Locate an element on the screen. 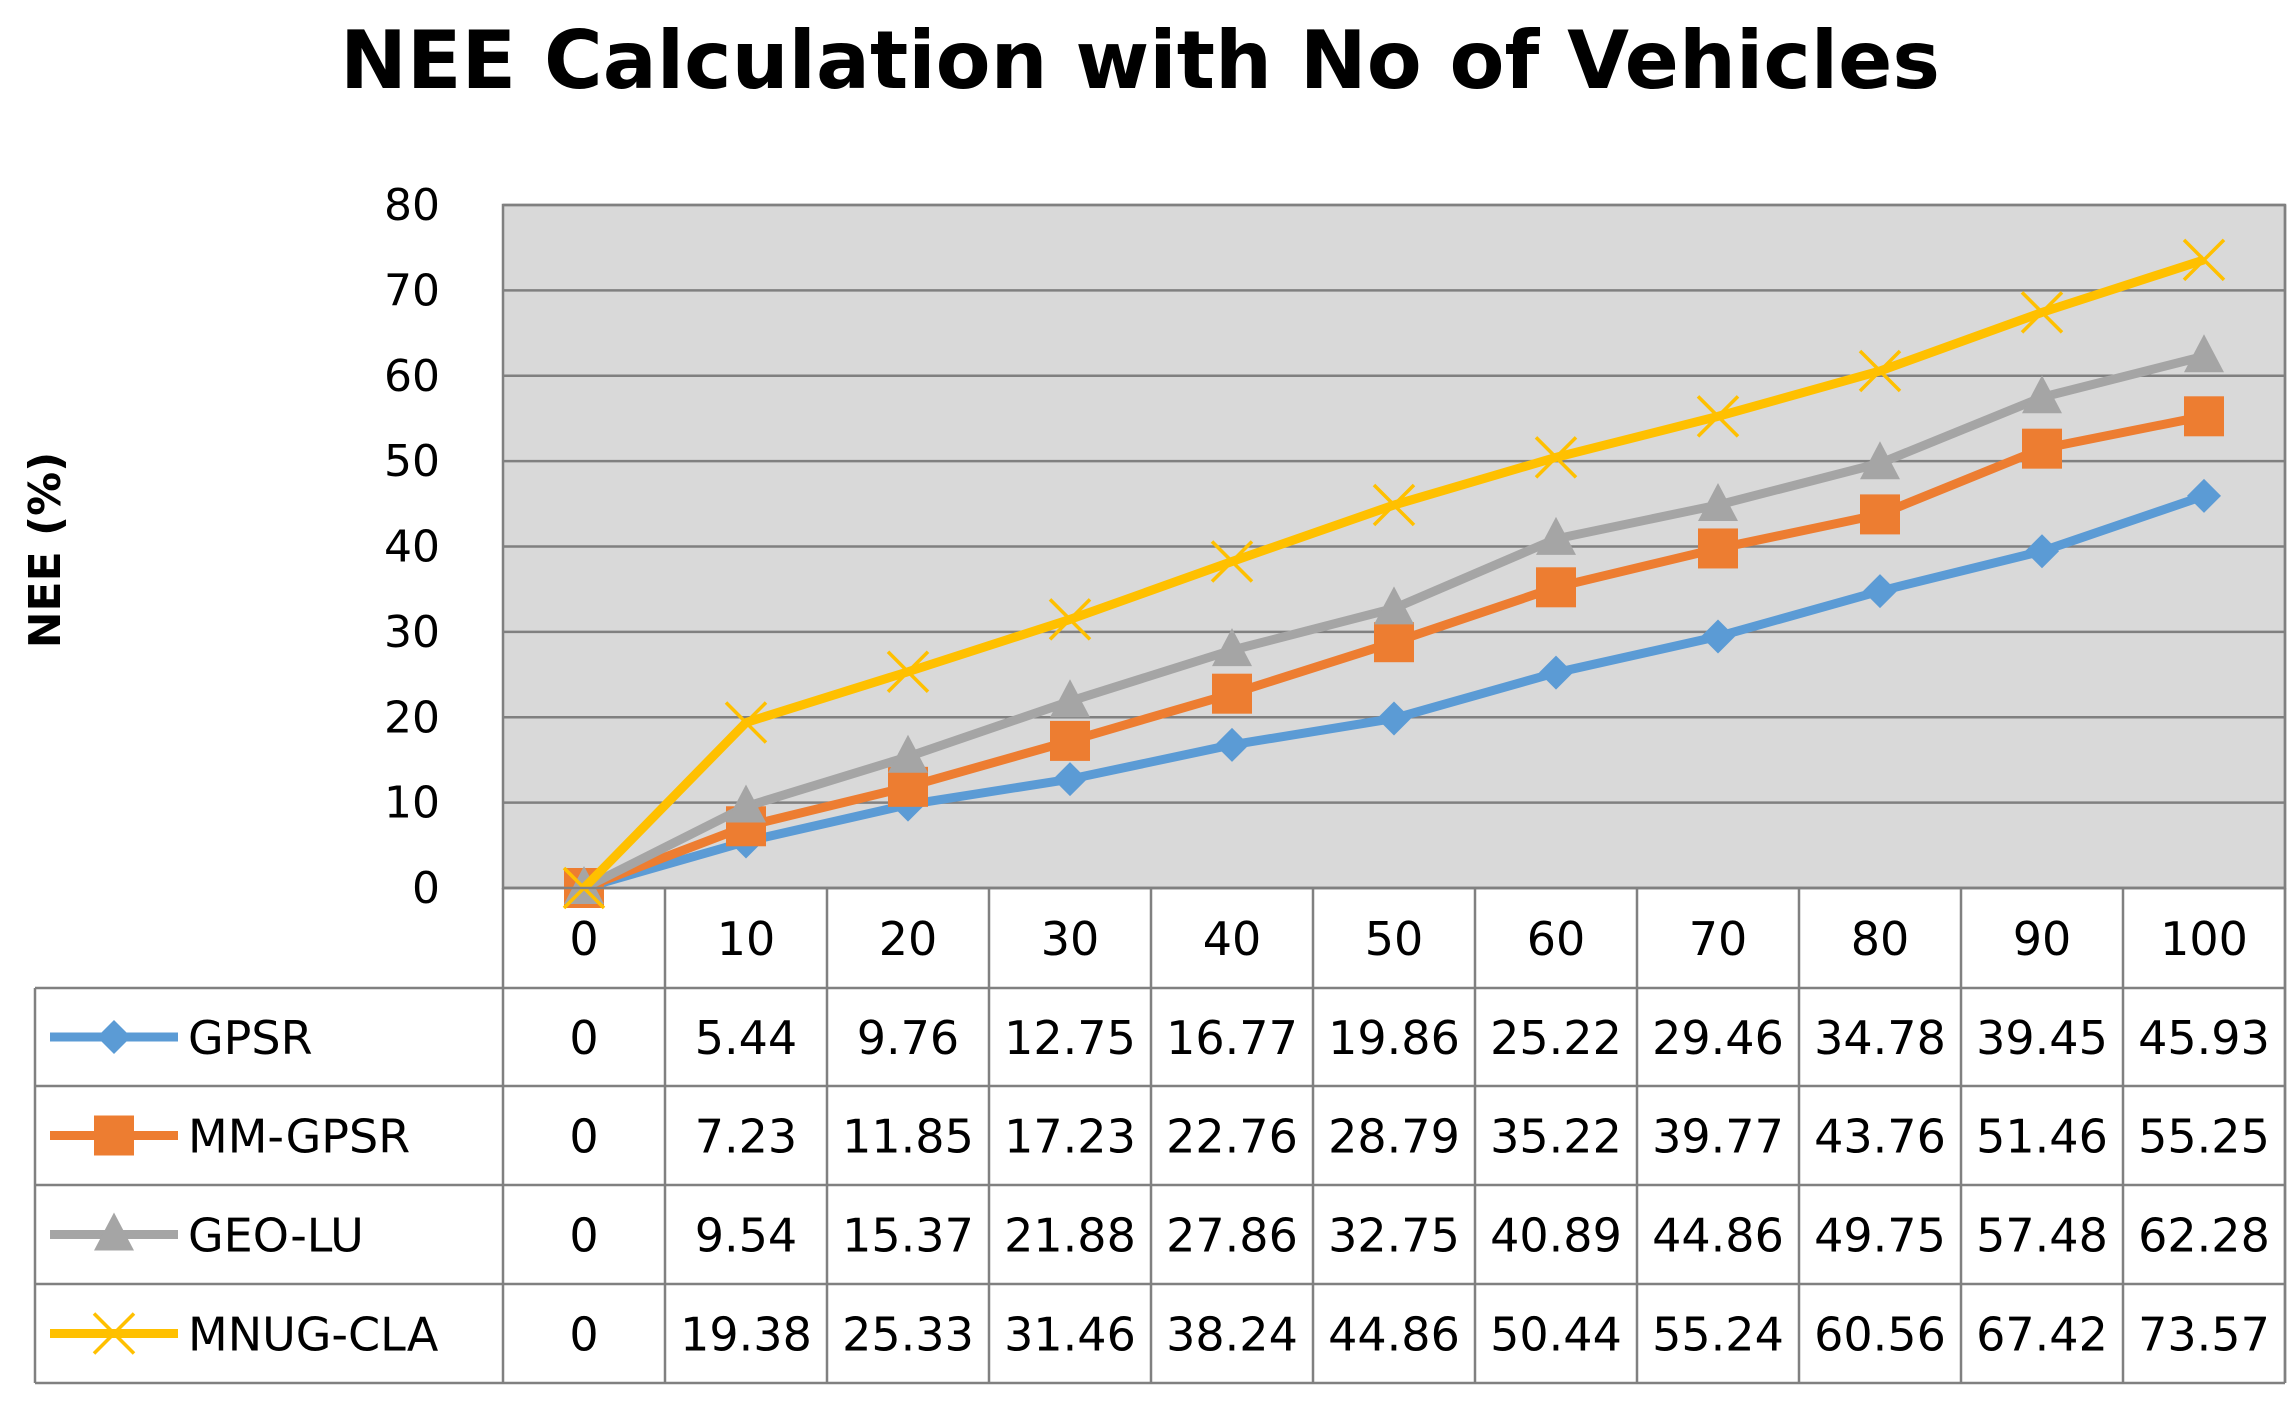 This screenshot has height=1405, width=2295. y-tick-label: 0 is located at coordinates (426, 888).